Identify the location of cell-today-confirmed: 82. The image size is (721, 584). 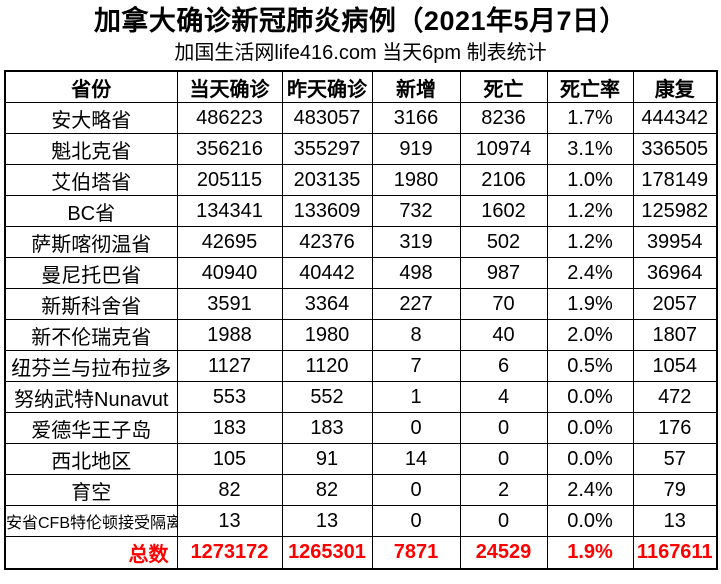
(229, 490).